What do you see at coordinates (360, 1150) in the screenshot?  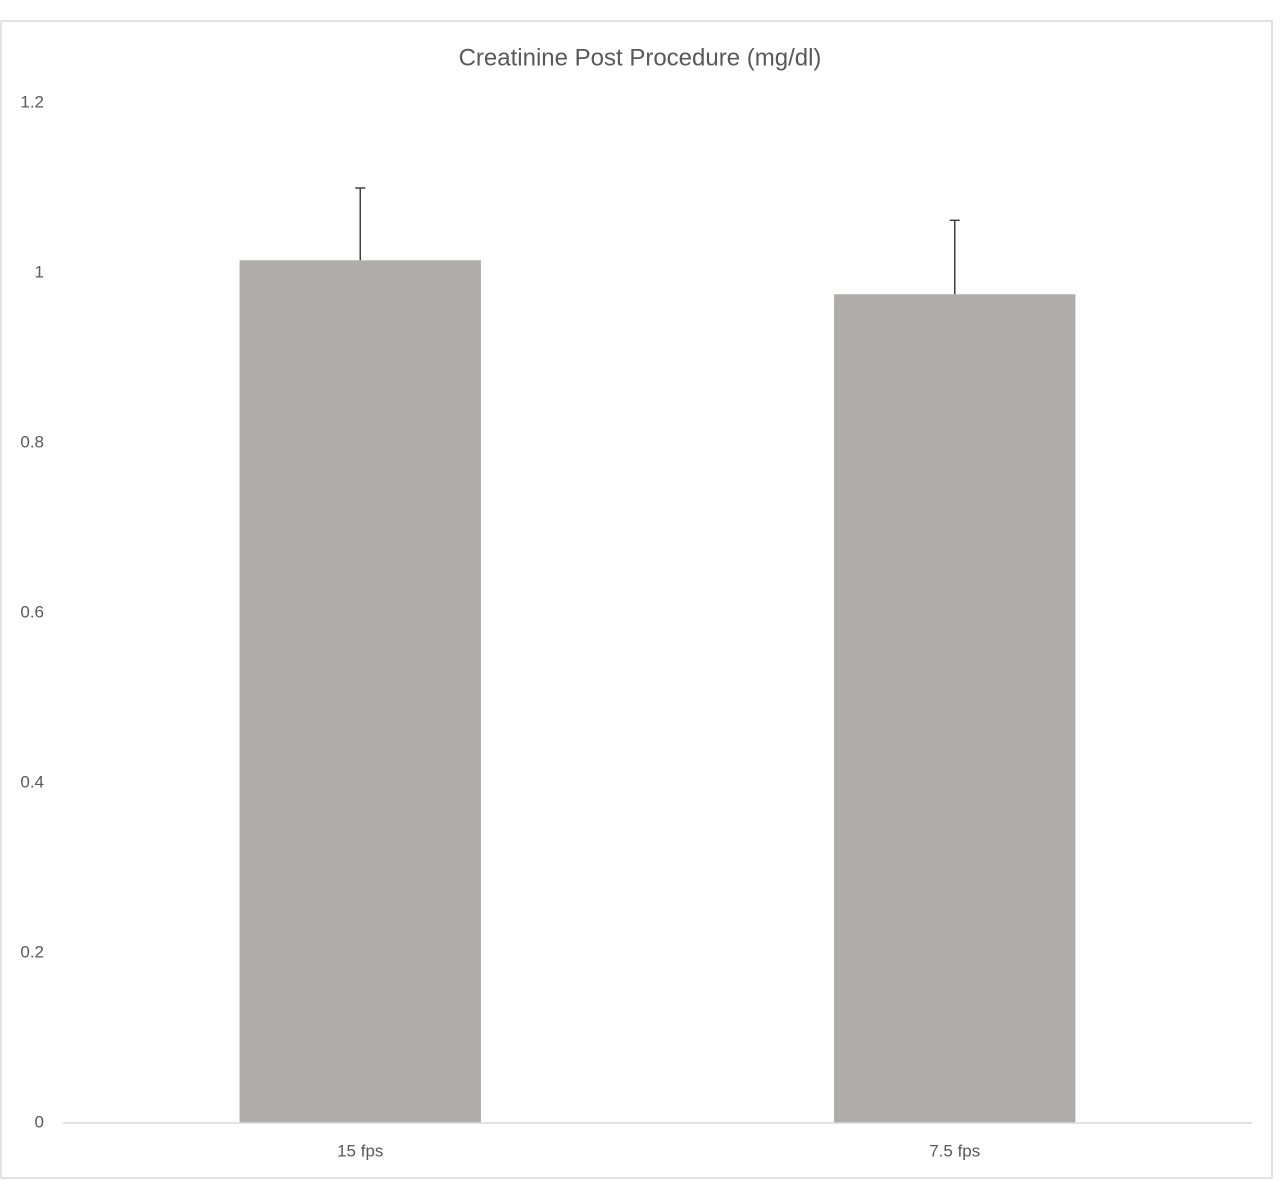 I see `x-tick-label: 15 fps` at bounding box center [360, 1150].